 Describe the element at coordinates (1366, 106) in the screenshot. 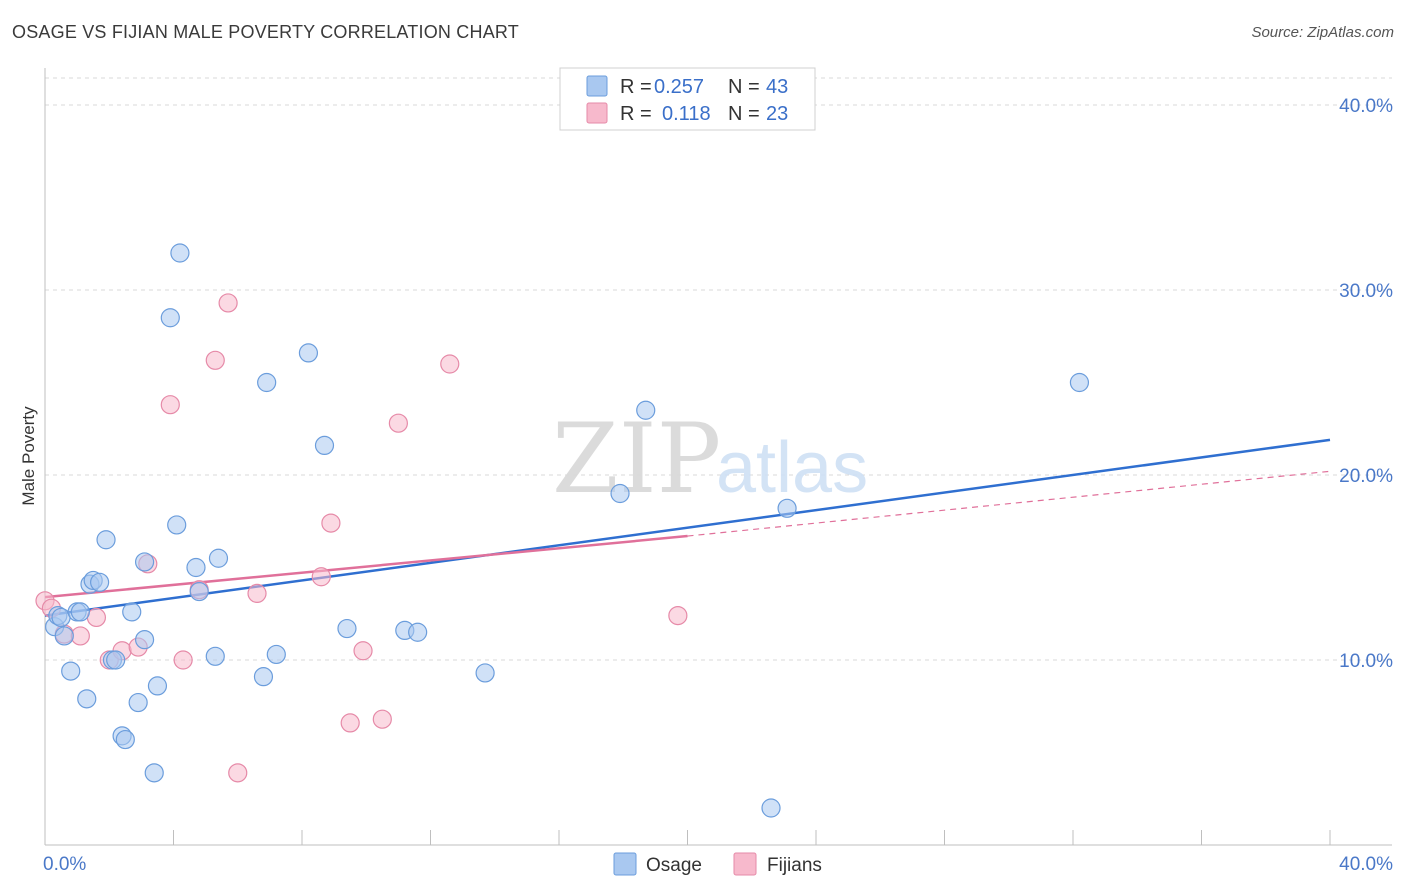

I see `y-tick-label: 40.0%` at that location.